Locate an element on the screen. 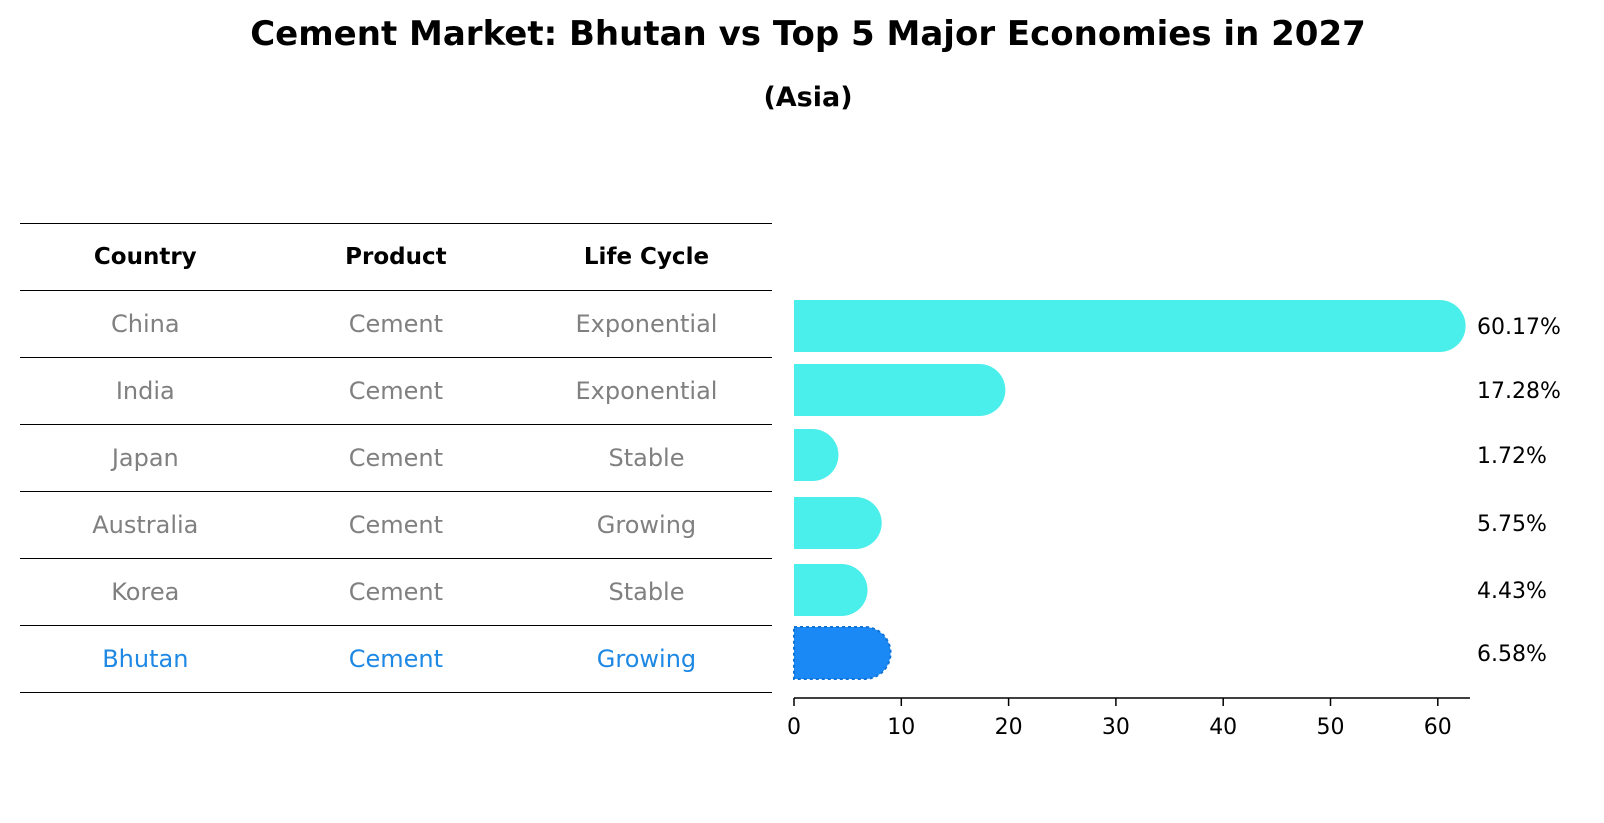 The height and width of the screenshot is (823, 1604). cell-country: China is located at coordinates (145, 324).